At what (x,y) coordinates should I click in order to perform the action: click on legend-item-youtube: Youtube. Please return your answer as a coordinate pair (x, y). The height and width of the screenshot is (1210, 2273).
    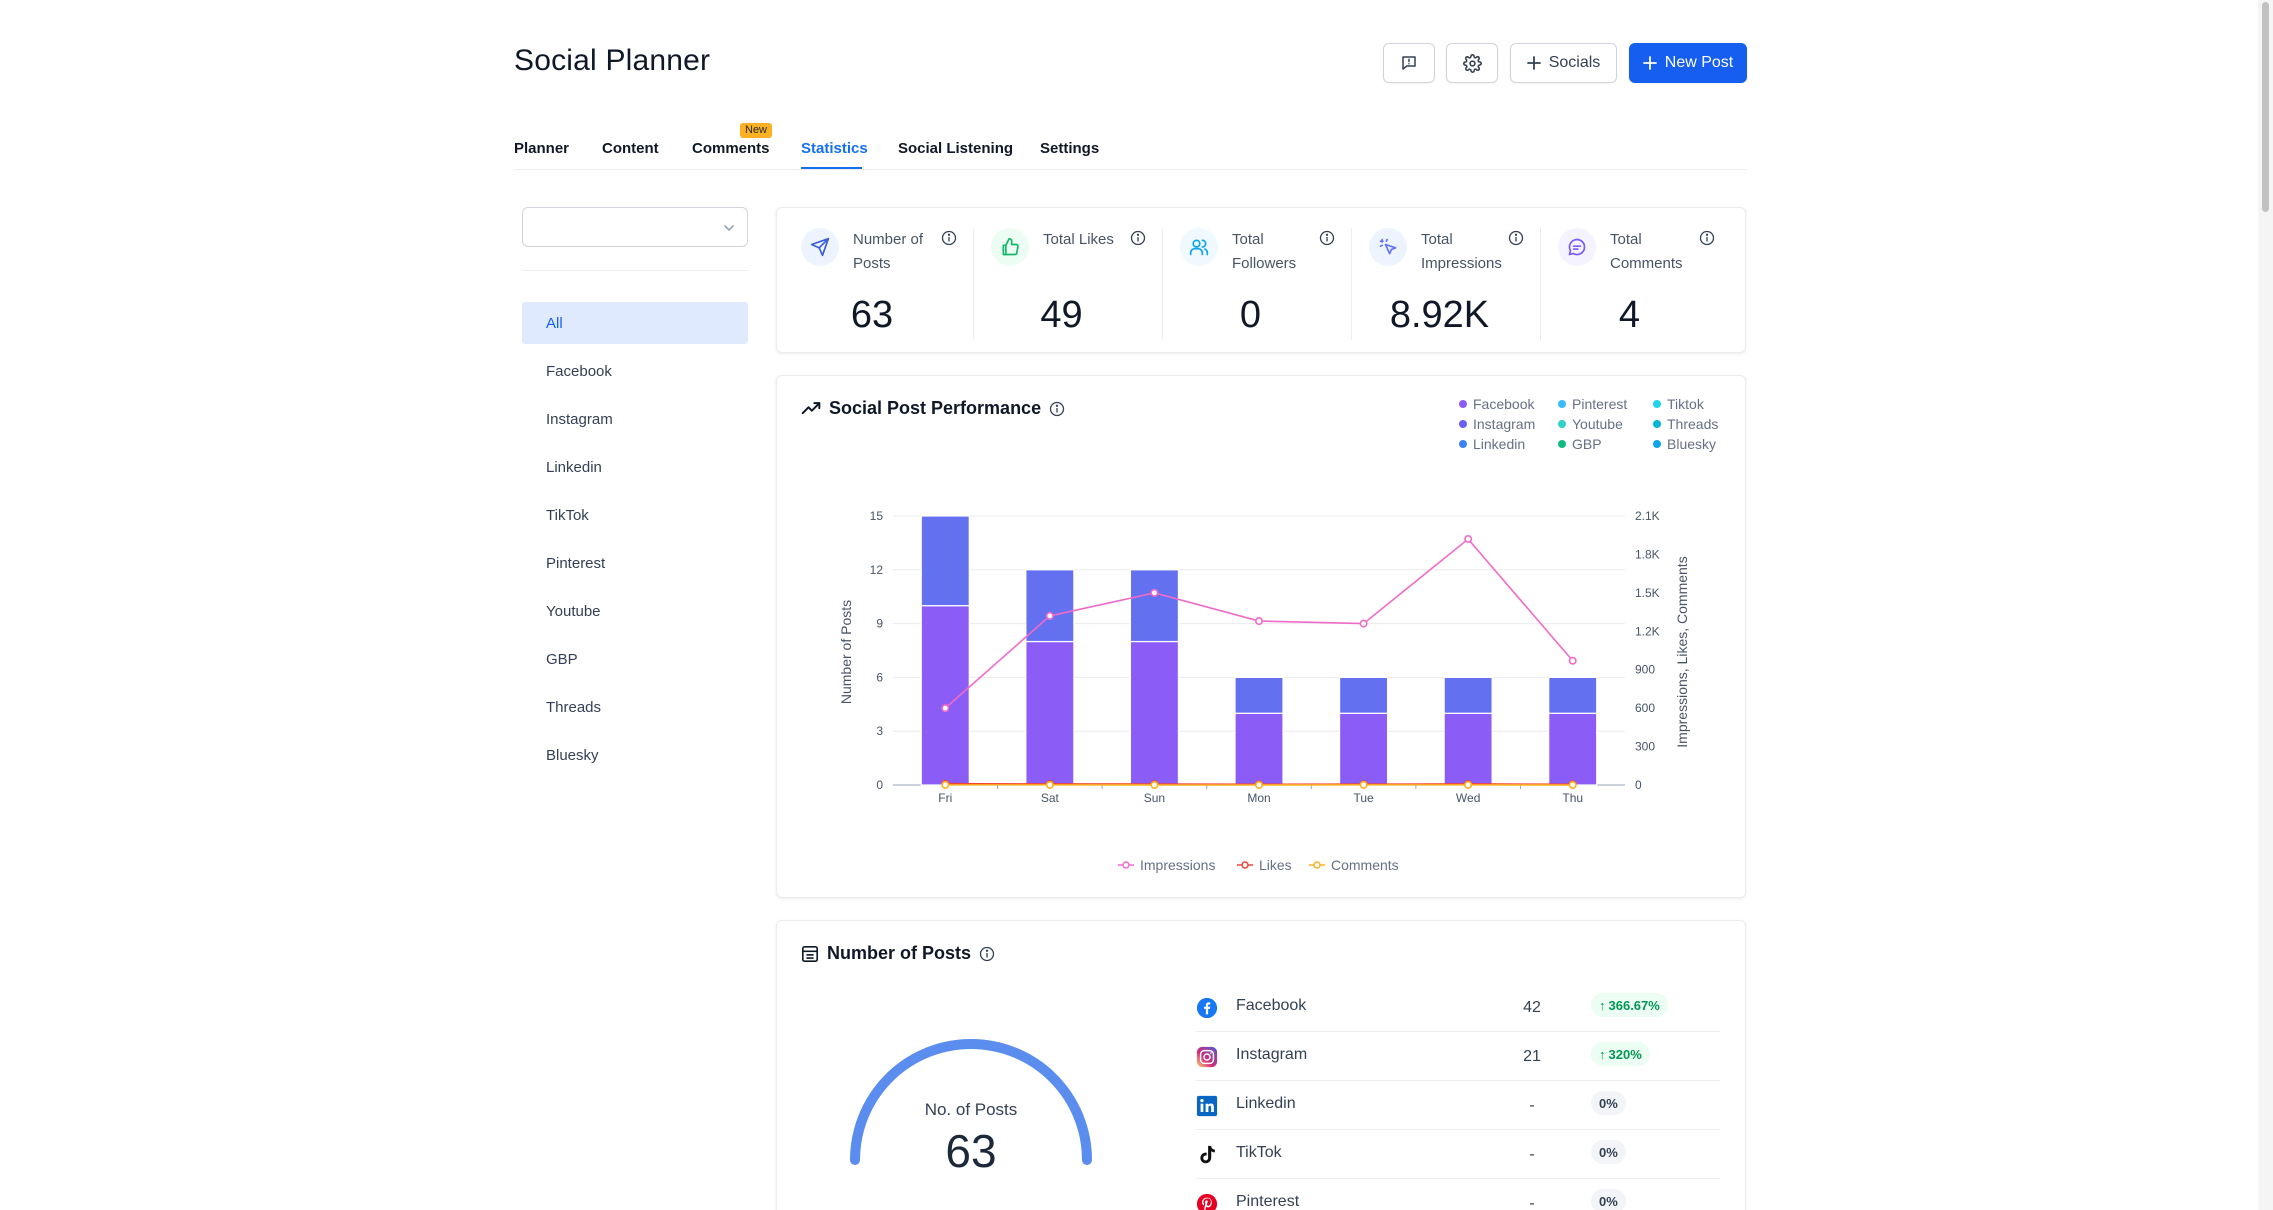
    Looking at the image, I should click on (1590, 424).